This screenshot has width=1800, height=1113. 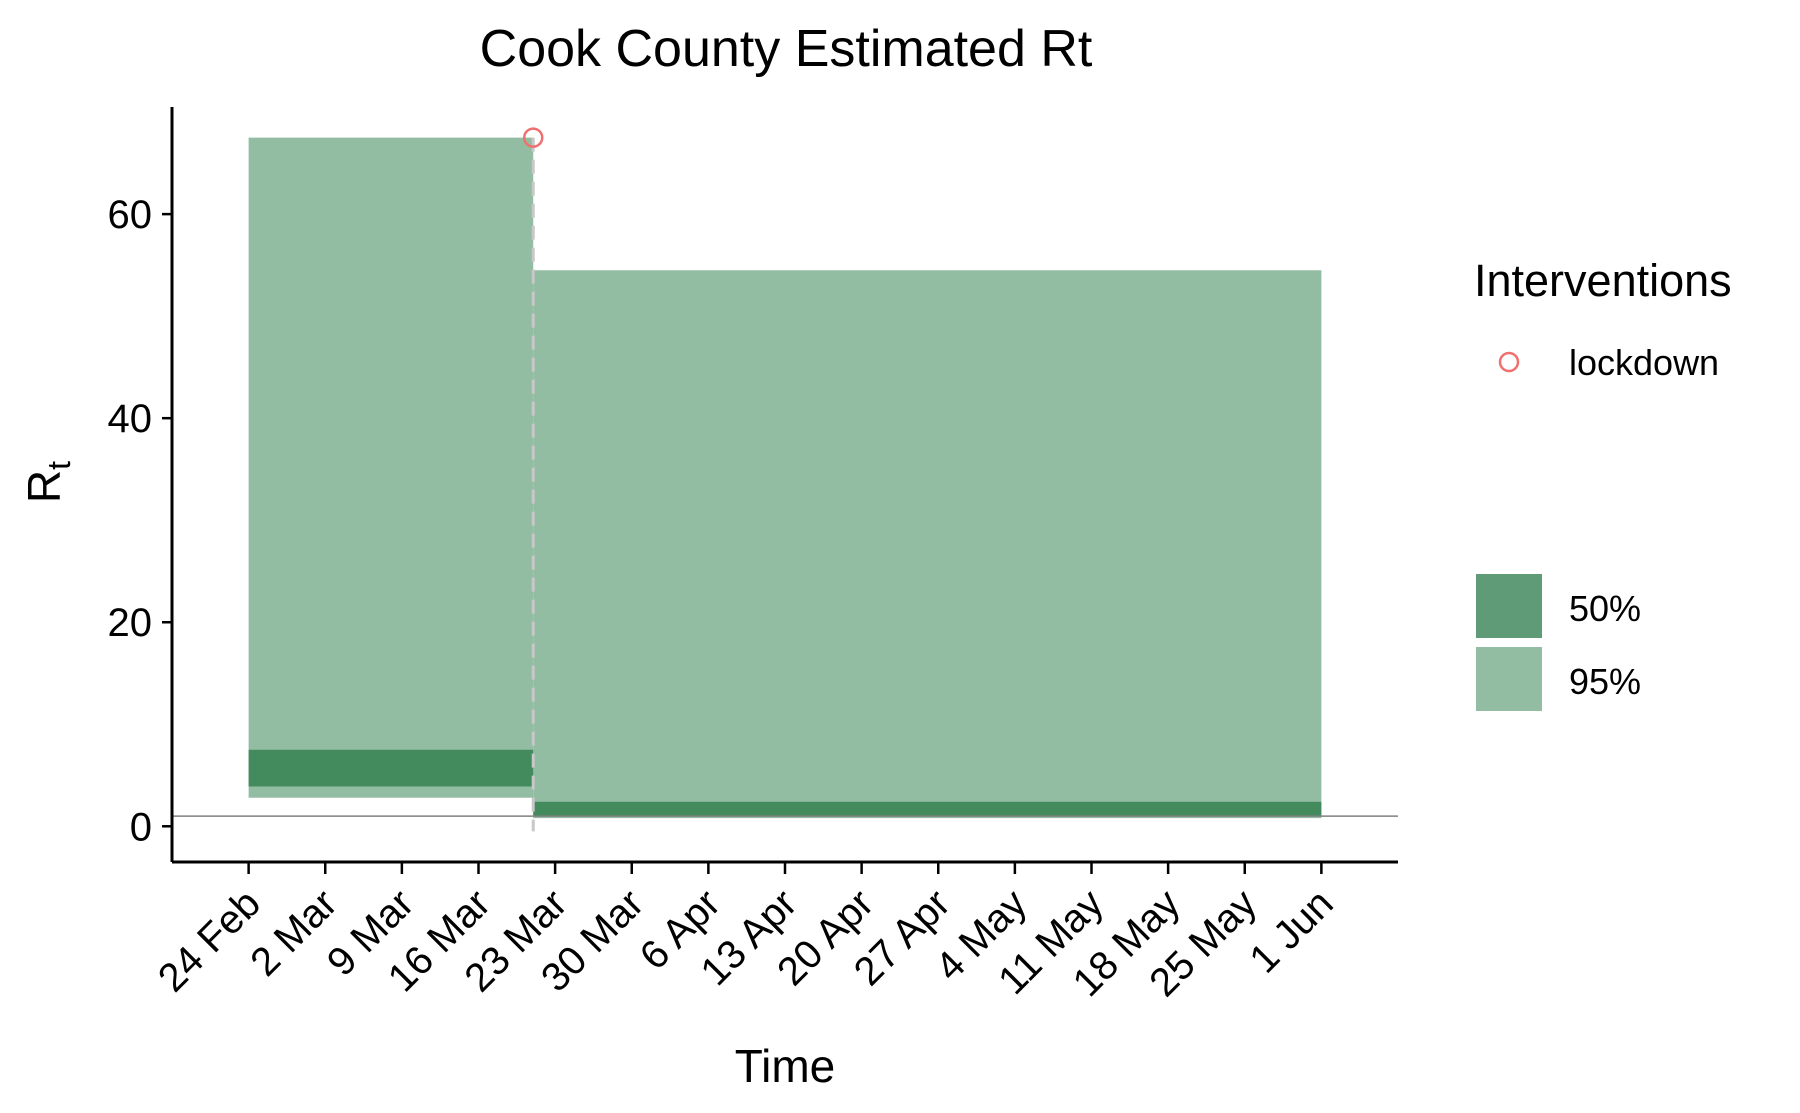 I want to click on legend-lockdown-label: lockdown, so click(x=1644, y=362).